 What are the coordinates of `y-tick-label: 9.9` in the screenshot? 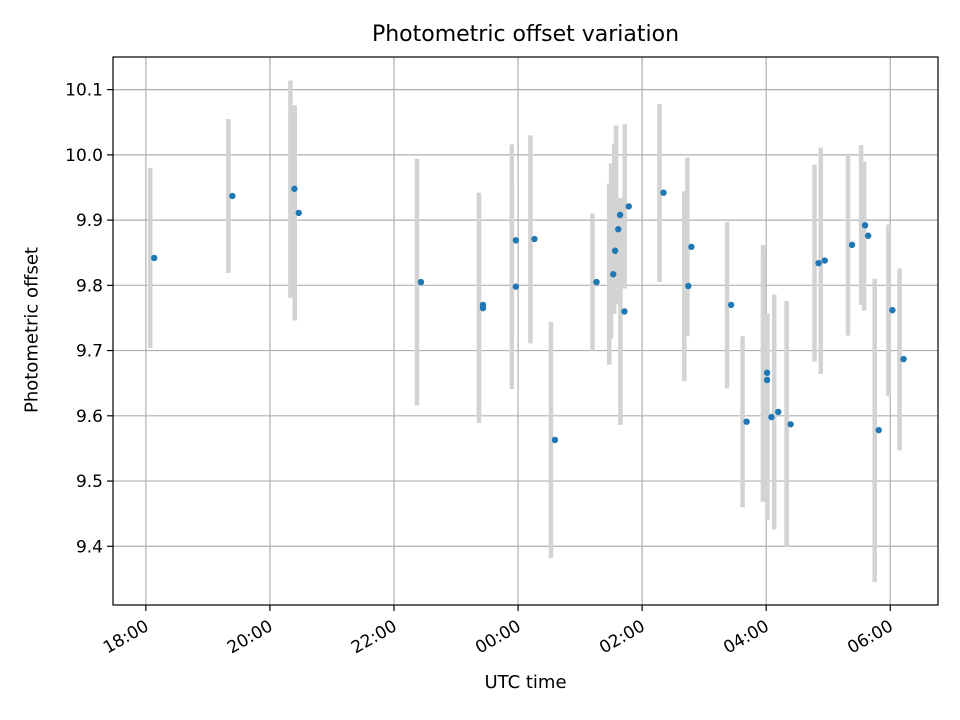 It's located at (89, 221).